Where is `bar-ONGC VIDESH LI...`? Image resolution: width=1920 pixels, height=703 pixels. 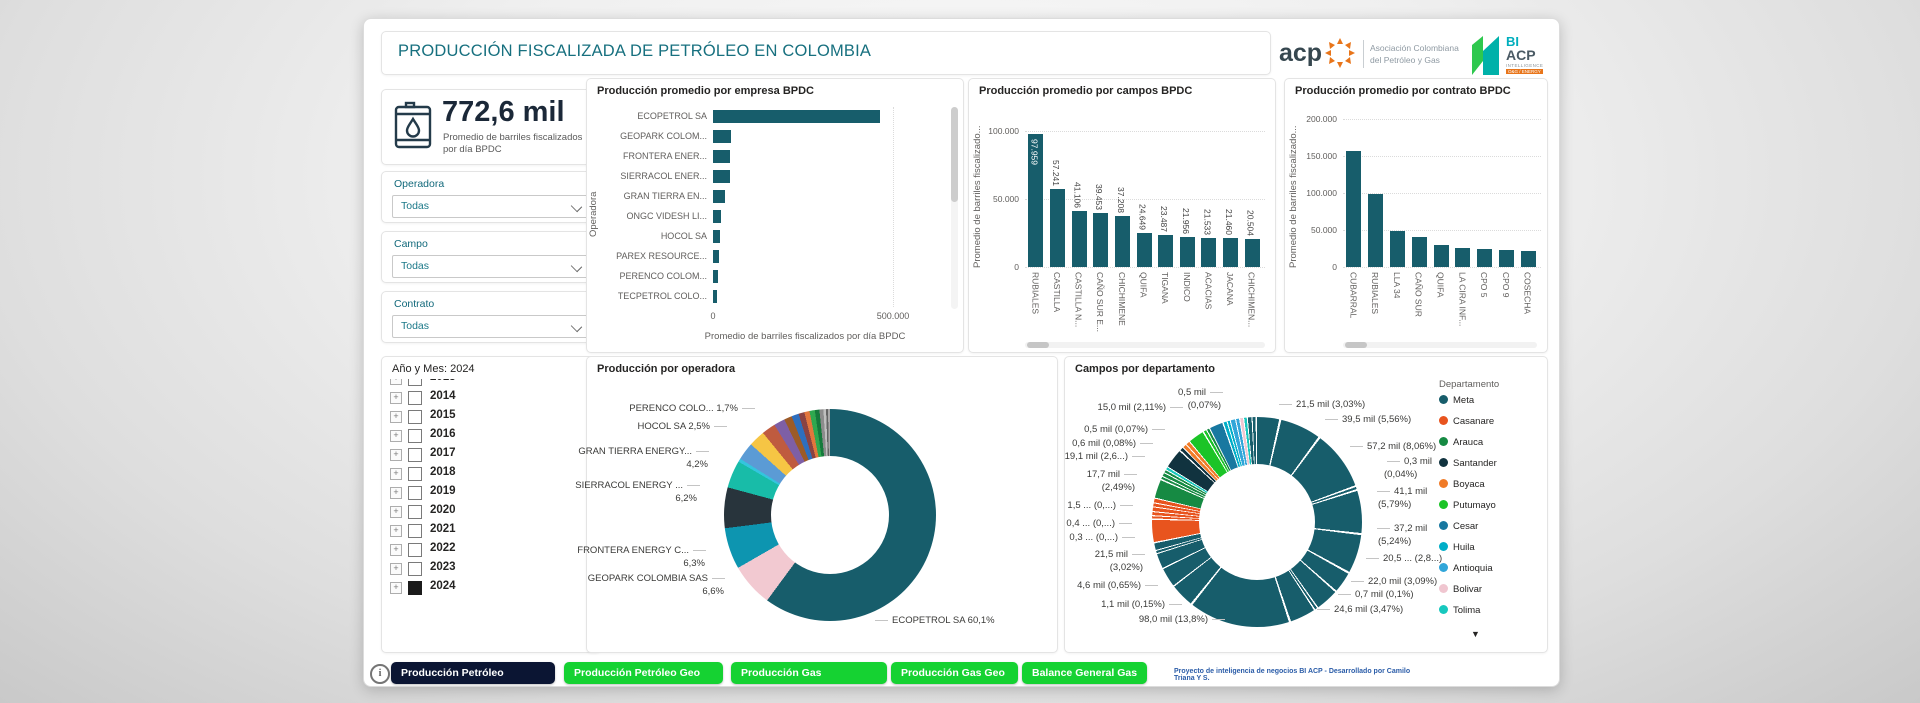 bar-ONGC VIDESH LI... is located at coordinates (717, 216).